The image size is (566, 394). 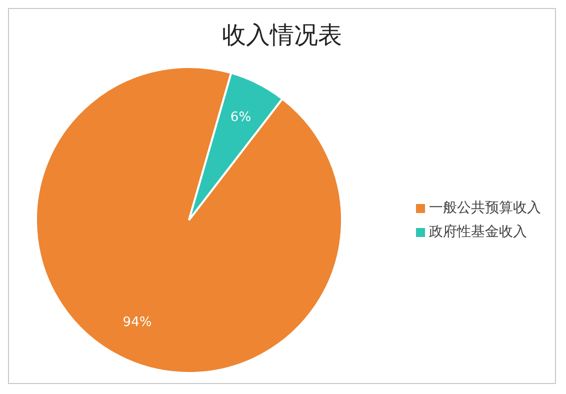 What do you see at coordinates (236, 146) in the screenshot?
I see `pie-slice` at bounding box center [236, 146].